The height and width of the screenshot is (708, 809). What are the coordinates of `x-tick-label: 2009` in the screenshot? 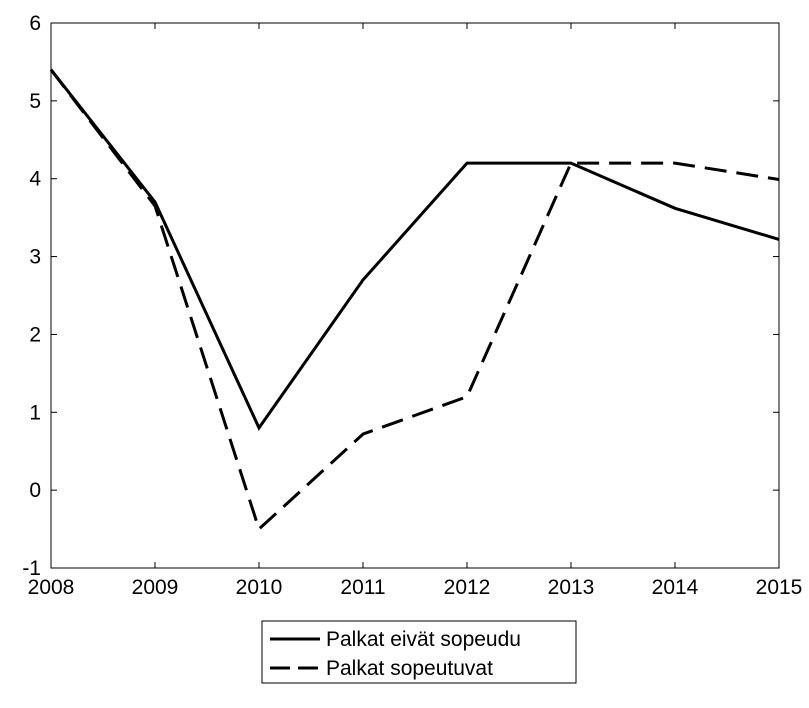 It's located at (155, 587).